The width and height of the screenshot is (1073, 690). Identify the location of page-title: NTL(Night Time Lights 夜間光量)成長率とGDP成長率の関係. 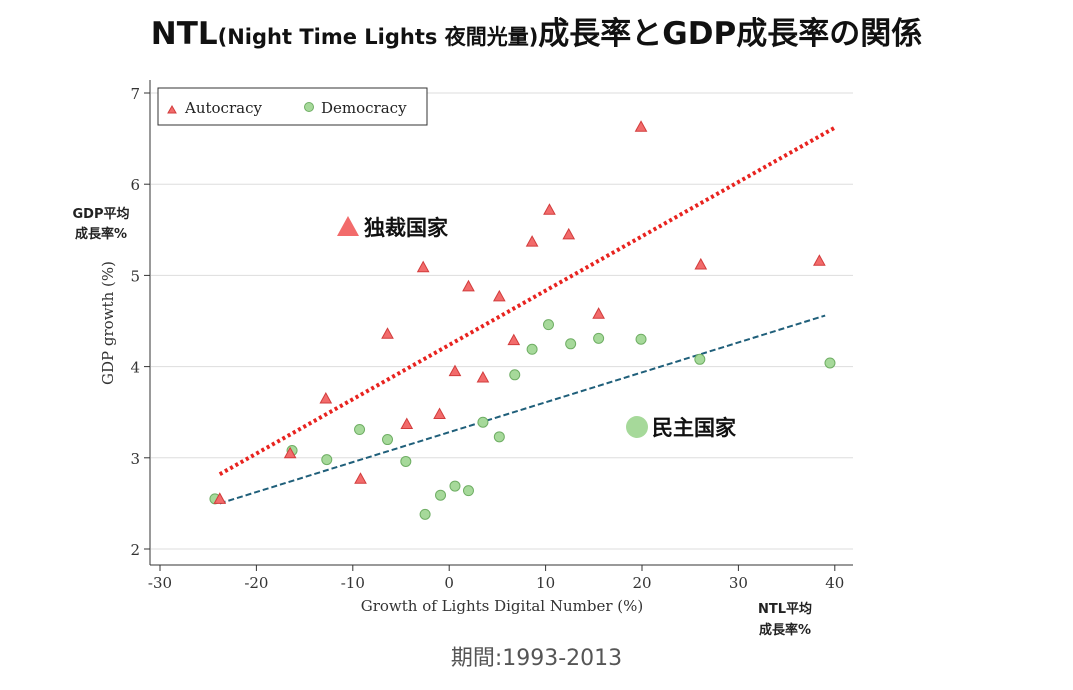
(536, 30).